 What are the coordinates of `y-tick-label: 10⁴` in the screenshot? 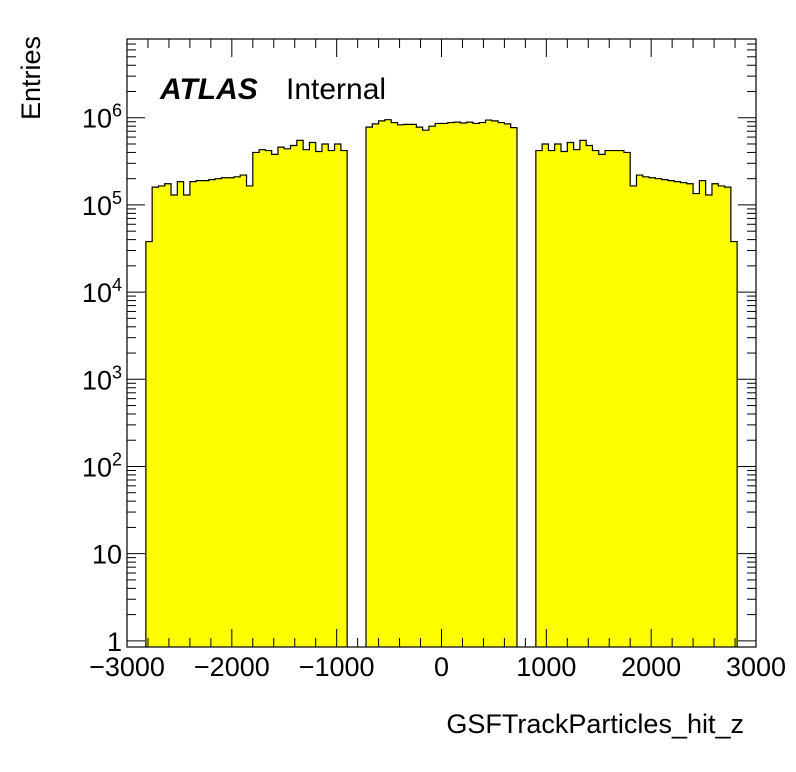 It's located at (102, 291).